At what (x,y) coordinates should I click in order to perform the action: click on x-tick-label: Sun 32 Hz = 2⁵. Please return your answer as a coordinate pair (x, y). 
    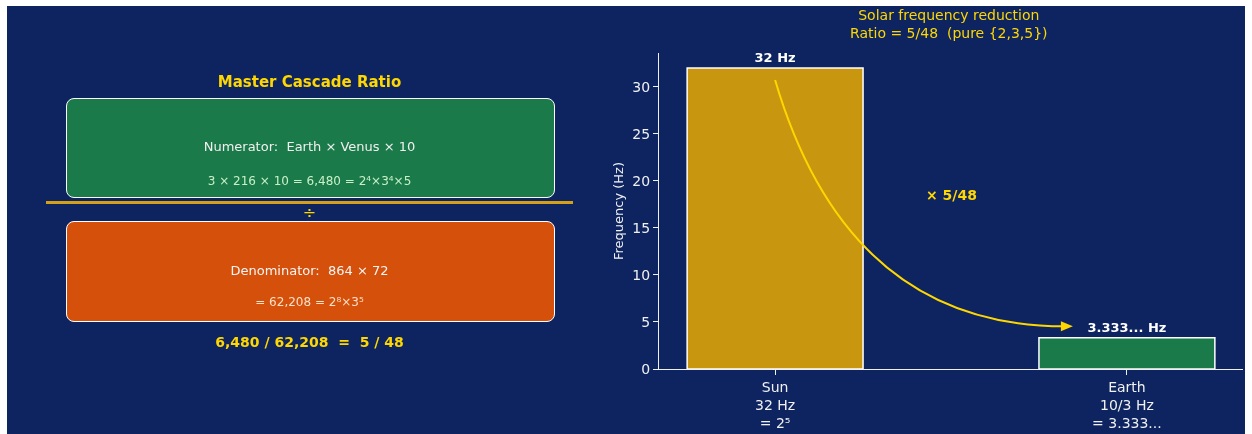
    Looking at the image, I should click on (775, 405).